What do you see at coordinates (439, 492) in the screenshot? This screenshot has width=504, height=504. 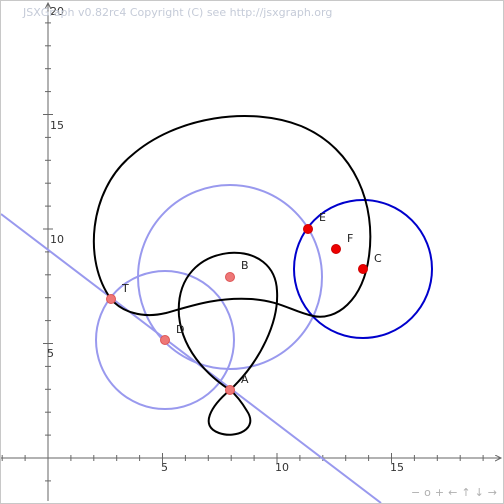 I see `zoom-in-button: +` at bounding box center [439, 492].